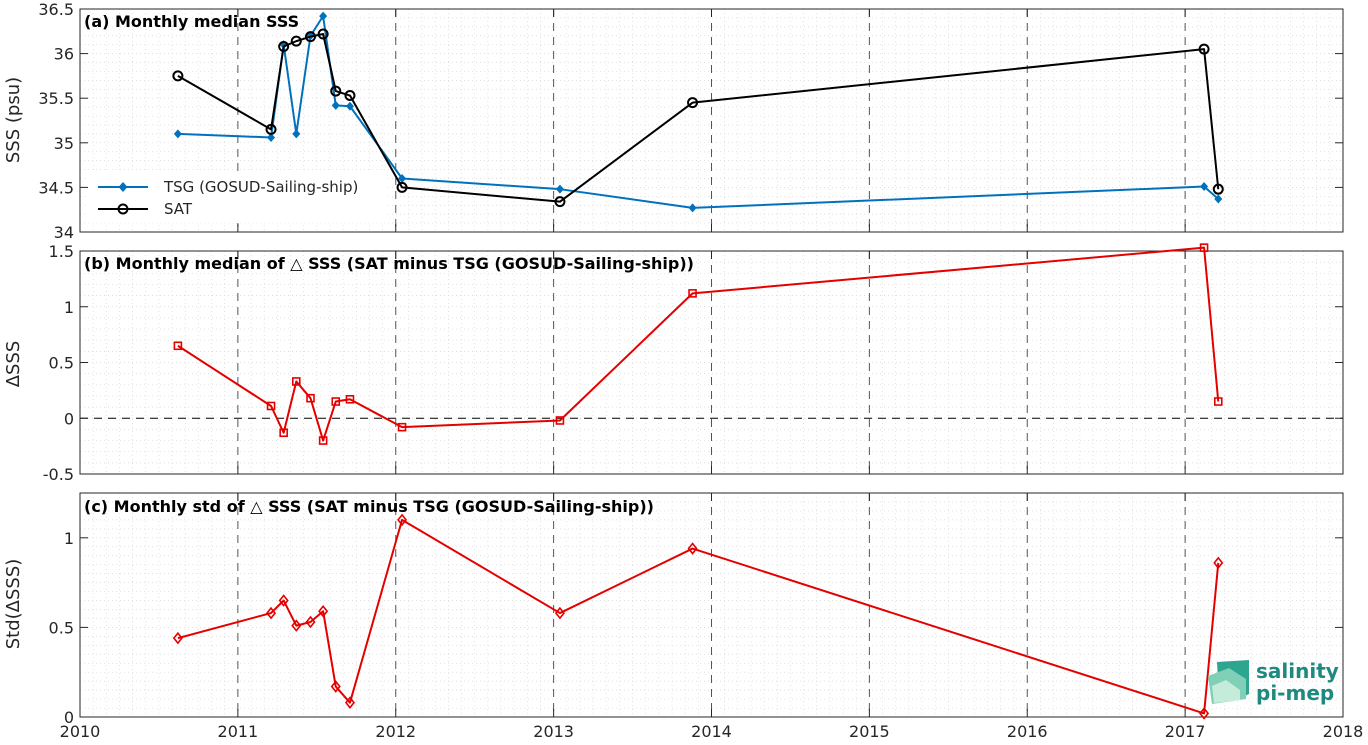  I want to click on x-tick-label: 2011, so click(238, 731).